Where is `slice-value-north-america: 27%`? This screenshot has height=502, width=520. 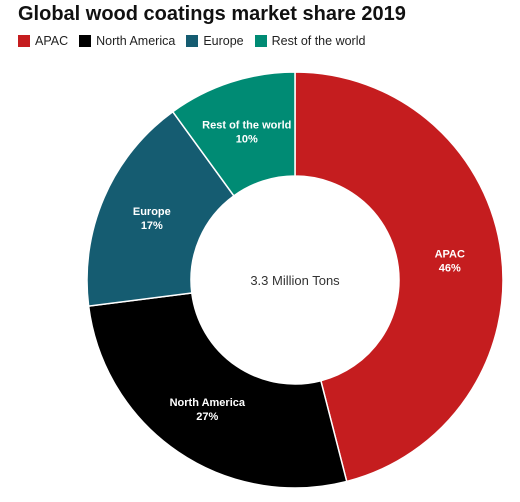 slice-value-north-america: 27% is located at coordinates (207, 417).